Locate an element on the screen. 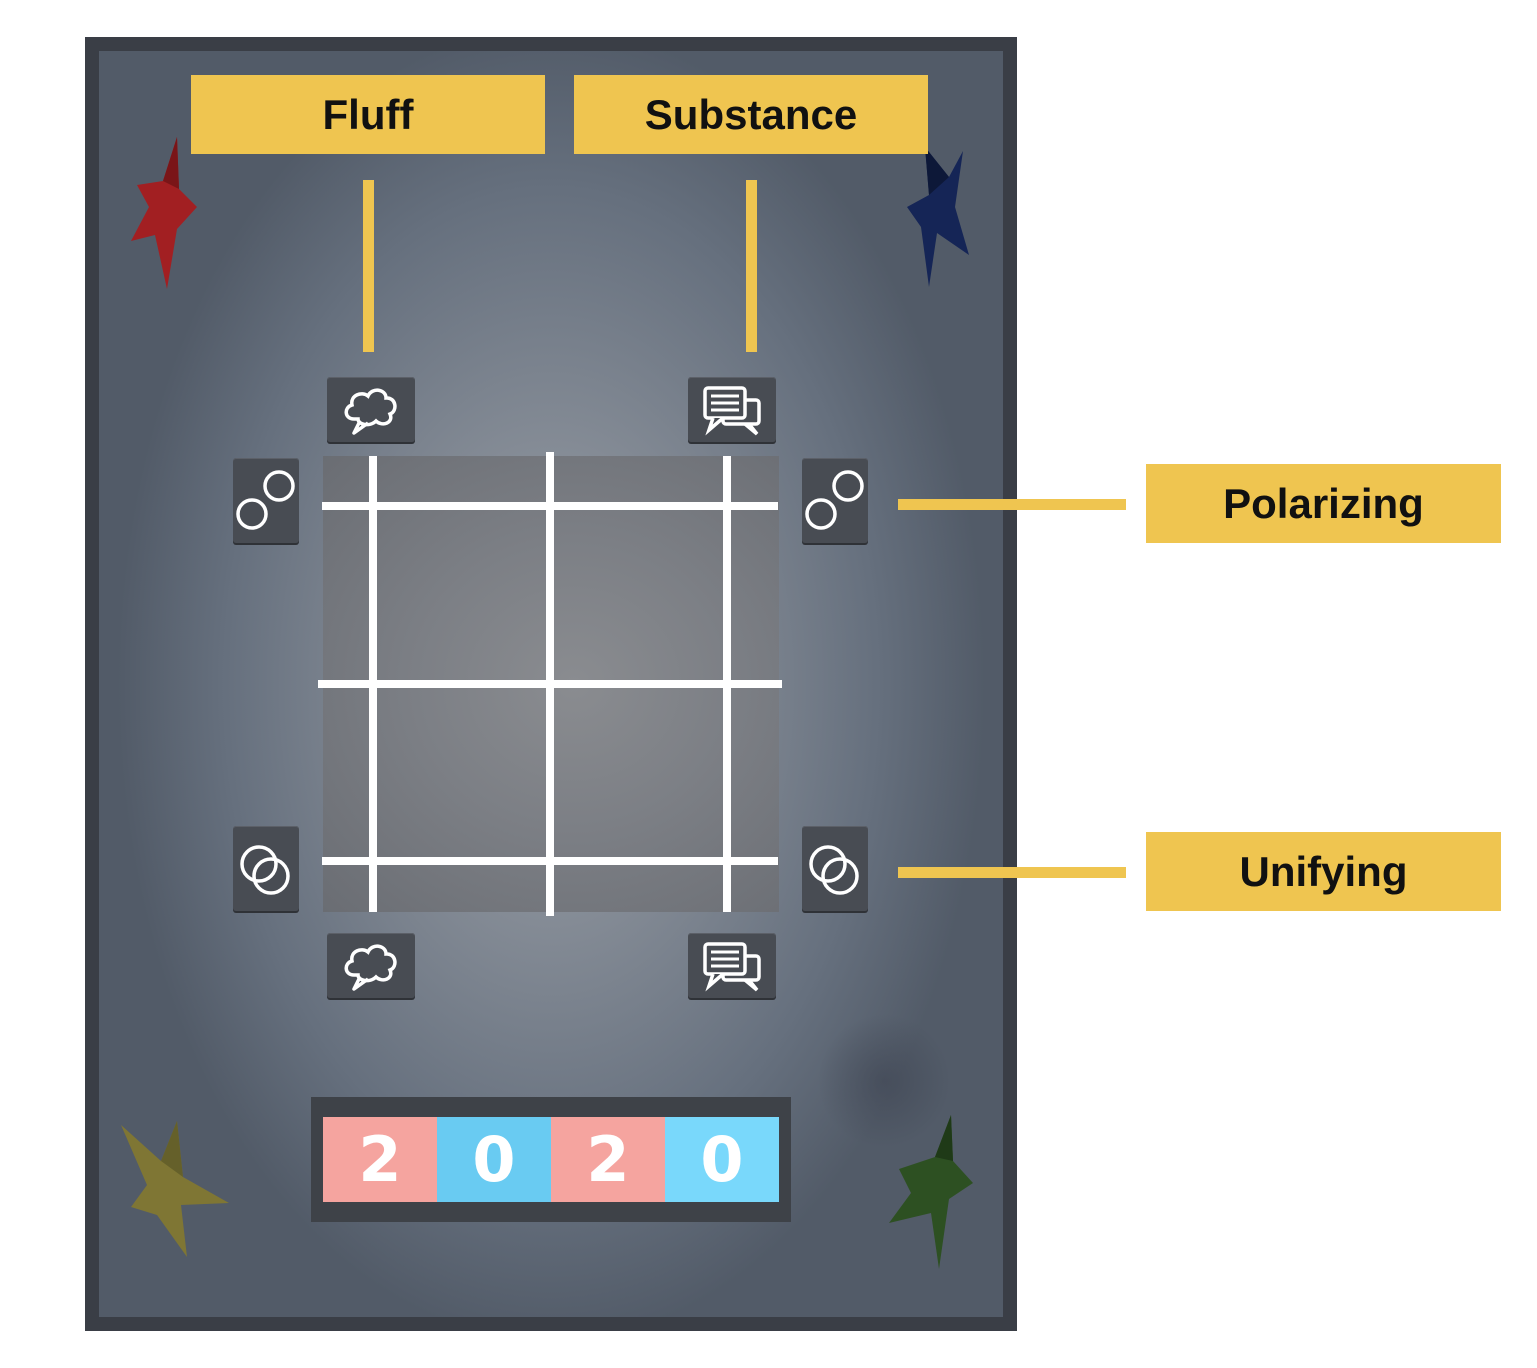  fluff-tile-top is located at coordinates (371, 409).